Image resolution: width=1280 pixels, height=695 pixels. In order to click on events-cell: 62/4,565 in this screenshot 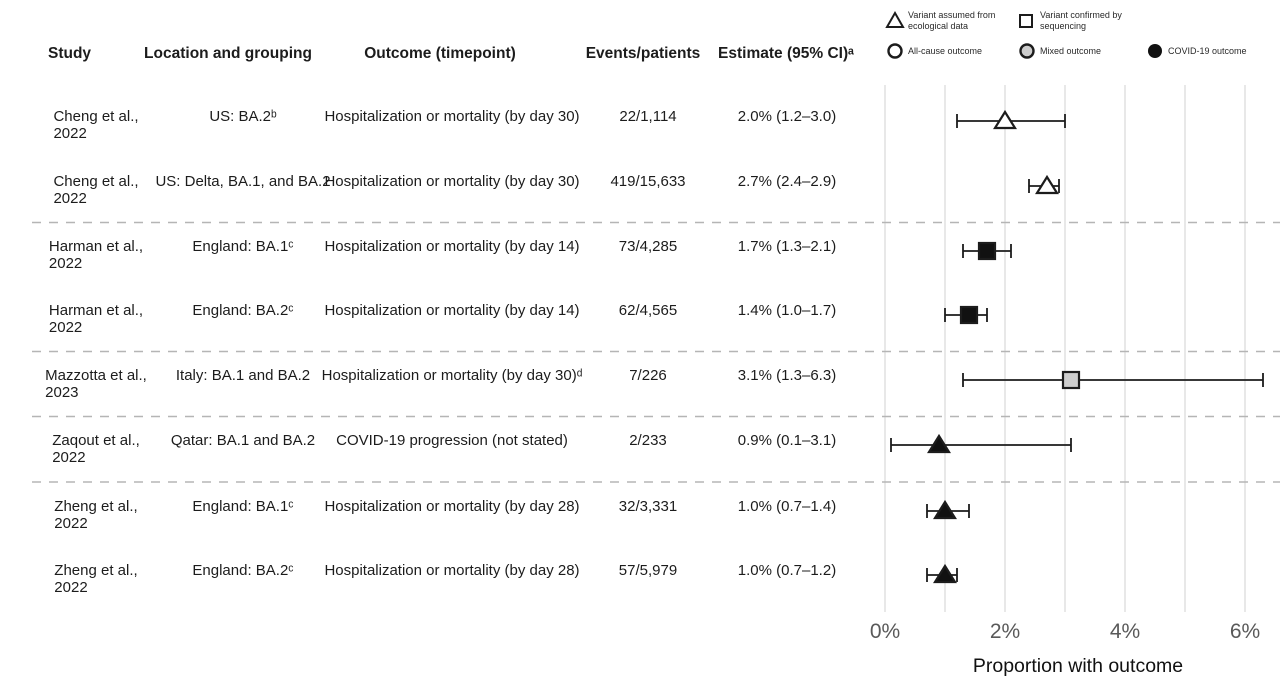, I will do `click(648, 310)`.